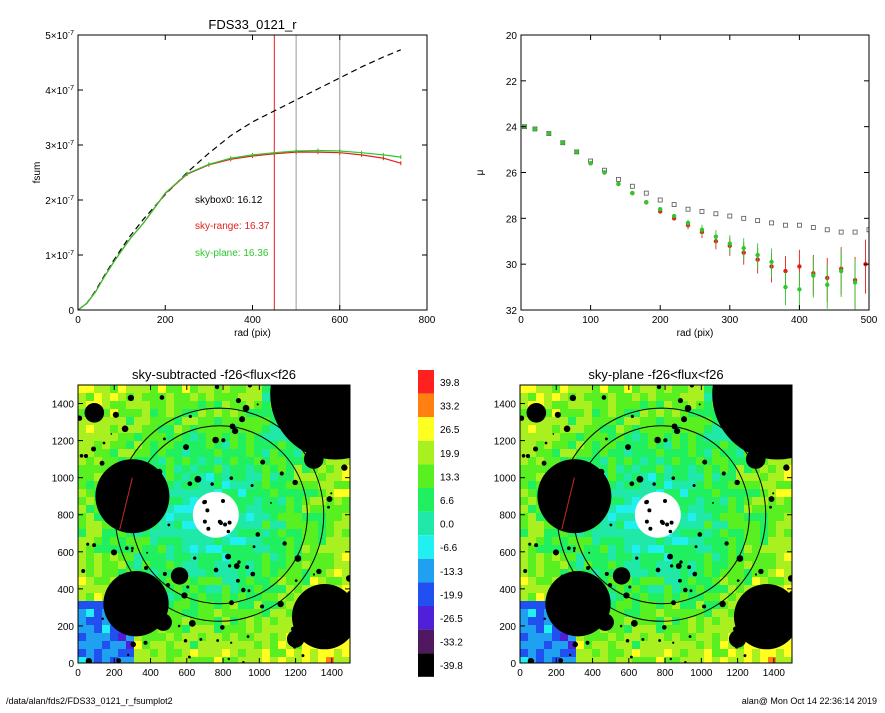 The height and width of the screenshot is (713, 885). I want to click on aperture-ellipse-outer, so click(219, 514).